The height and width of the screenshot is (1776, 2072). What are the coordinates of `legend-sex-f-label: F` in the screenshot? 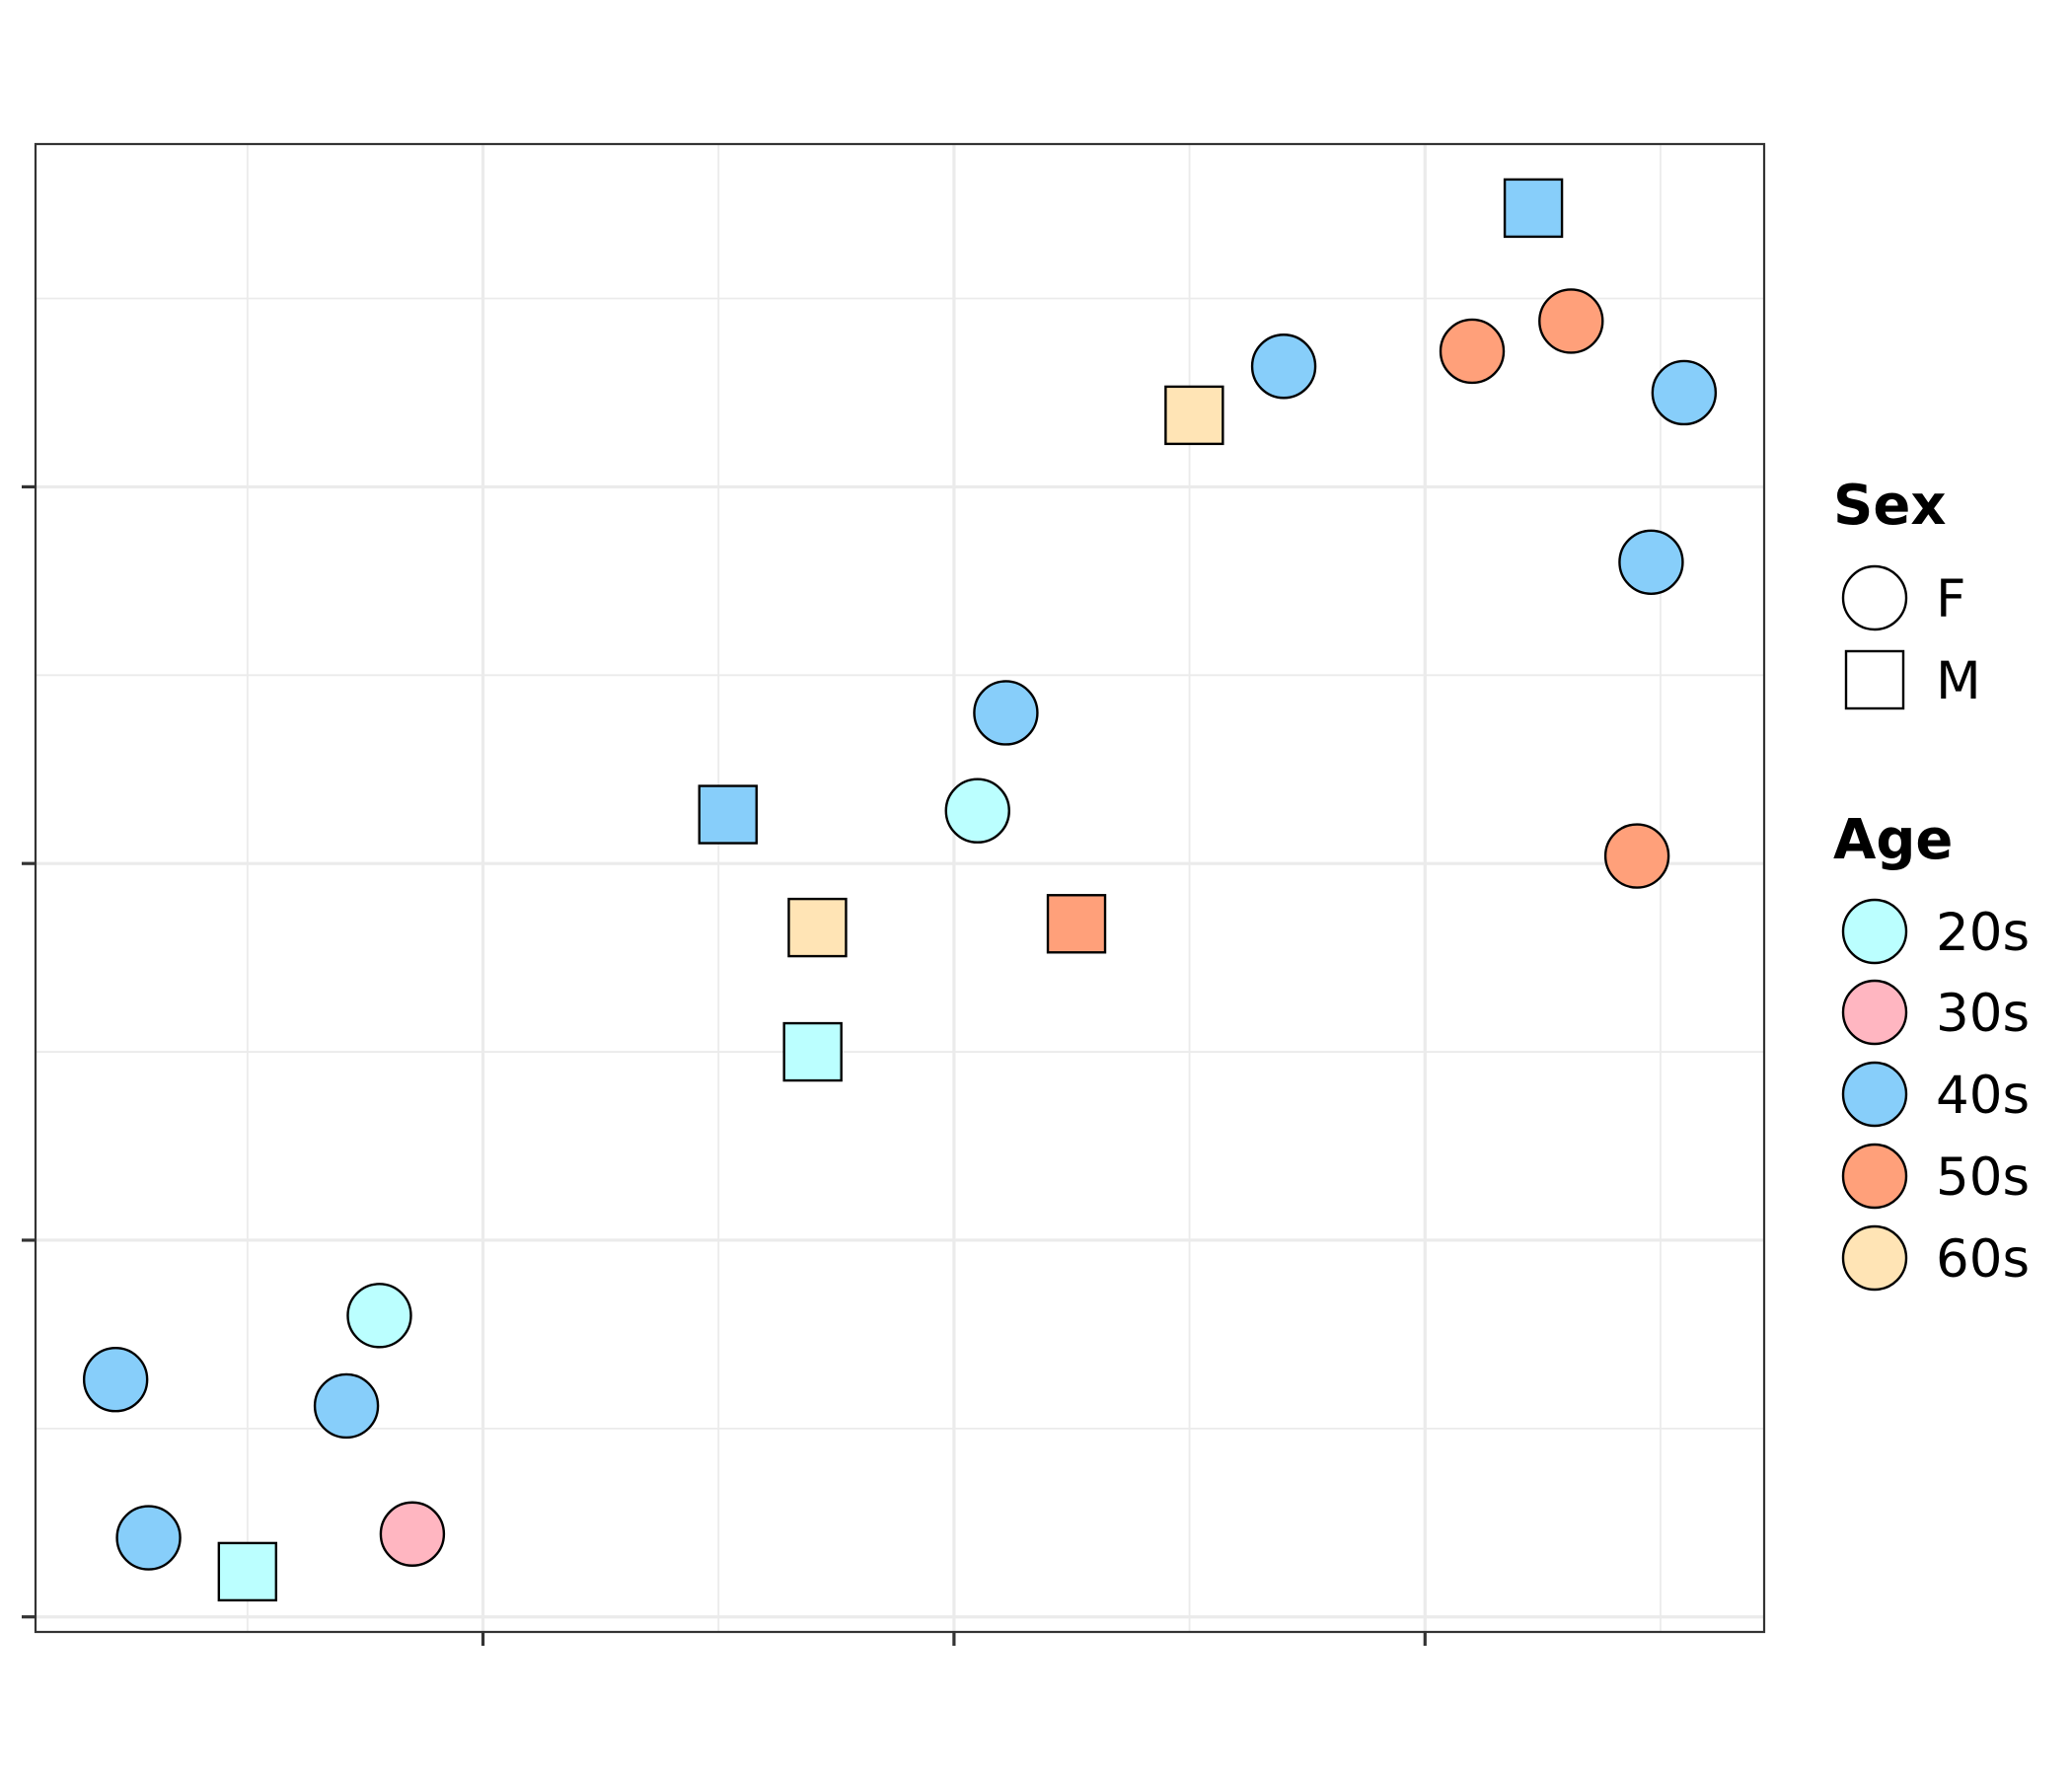 It's located at (1951, 599).